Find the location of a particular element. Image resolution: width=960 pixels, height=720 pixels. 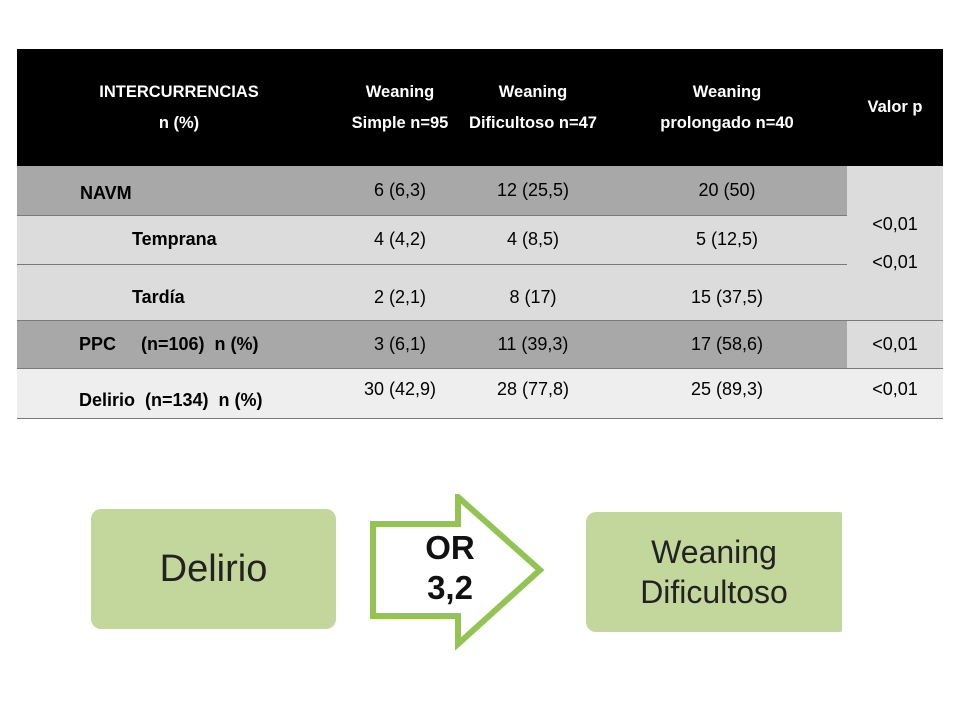

right-arrow-icon is located at coordinates (457, 572).